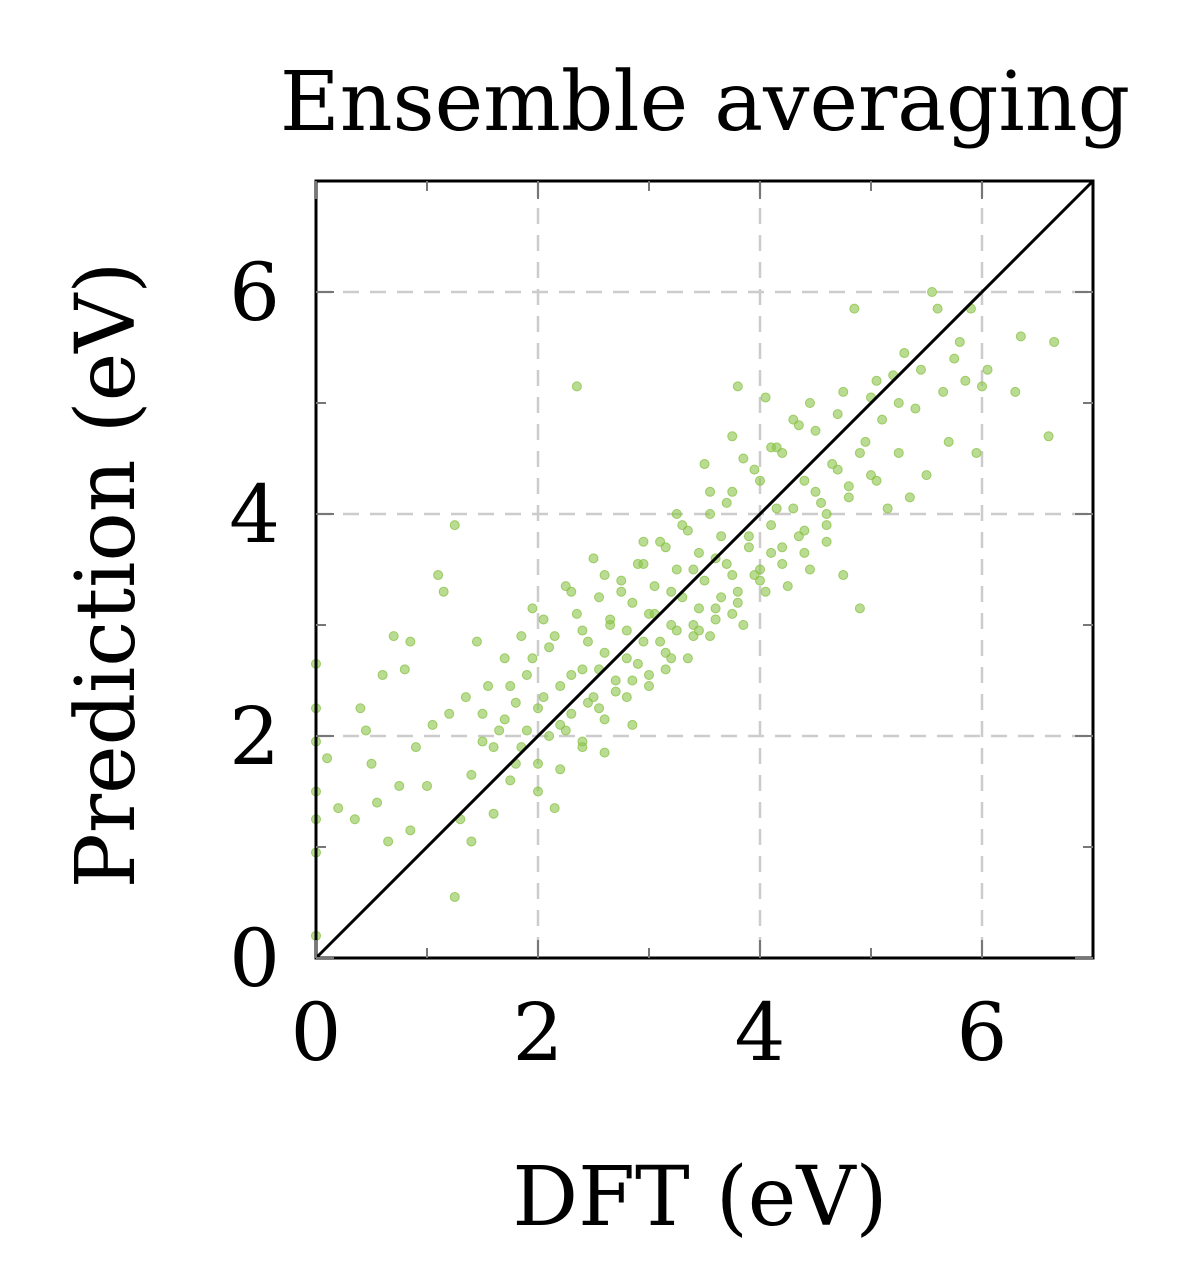 This screenshot has width=1196, height=1288. I want to click on x-tick-label: 6, so click(982, 1032).